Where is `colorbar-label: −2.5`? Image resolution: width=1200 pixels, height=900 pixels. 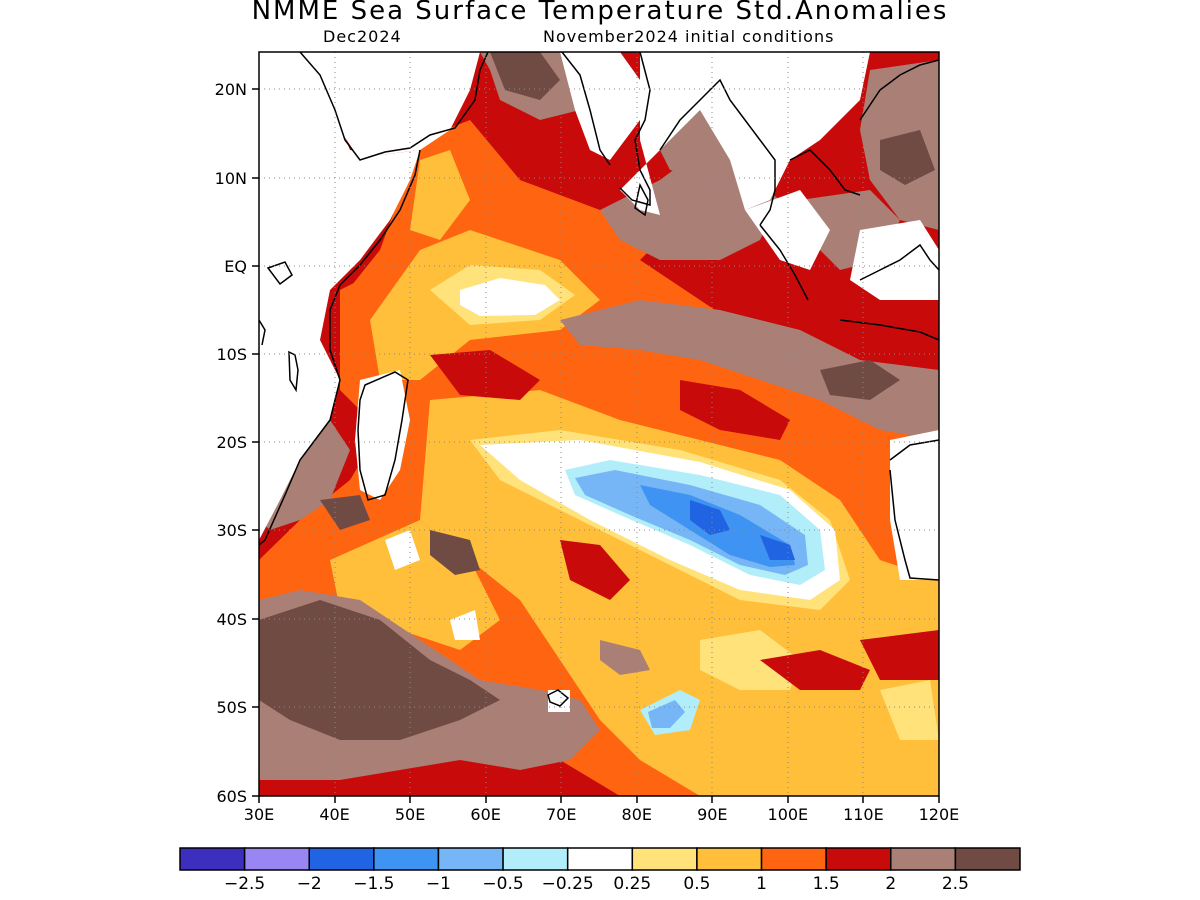
colorbar-label: −2.5 is located at coordinates (244, 884).